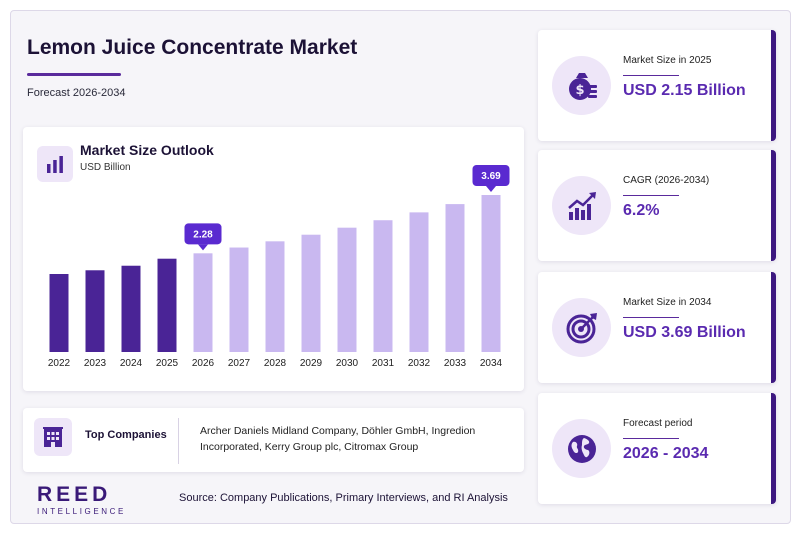 This screenshot has width=800, height=533. I want to click on globe-icon, so click(581, 448).